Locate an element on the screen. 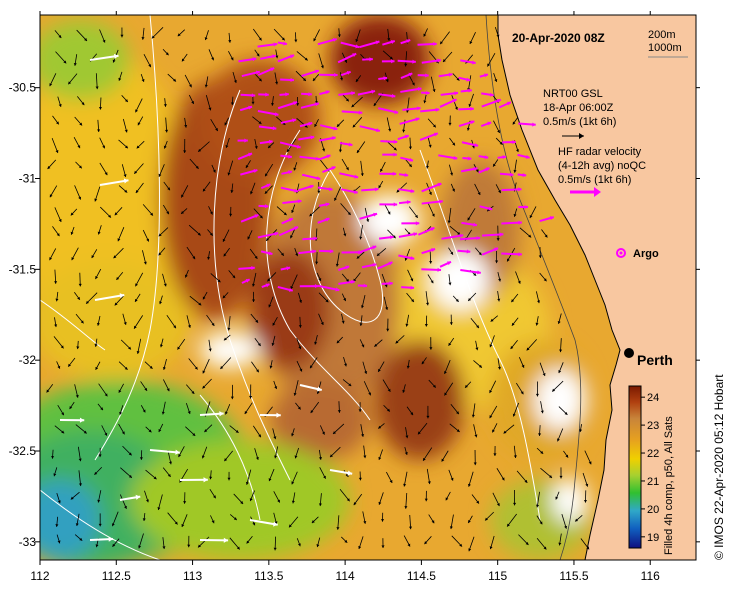  radar-legend-line-1: HF radar velocity is located at coordinates (600, 152).